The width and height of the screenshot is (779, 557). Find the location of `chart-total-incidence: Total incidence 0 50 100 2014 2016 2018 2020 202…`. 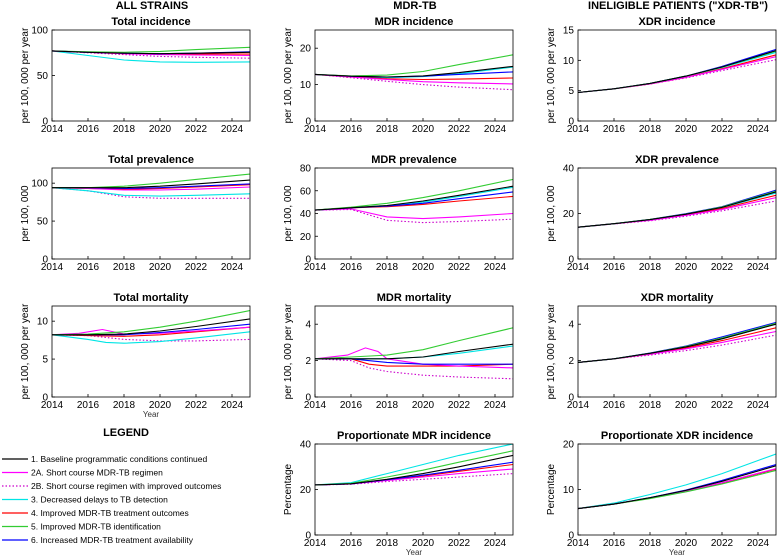

chart-total-incidence: Total incidence 0 50 100 2014 2016 2018 2020 202… is located at coordinates (135, 75).